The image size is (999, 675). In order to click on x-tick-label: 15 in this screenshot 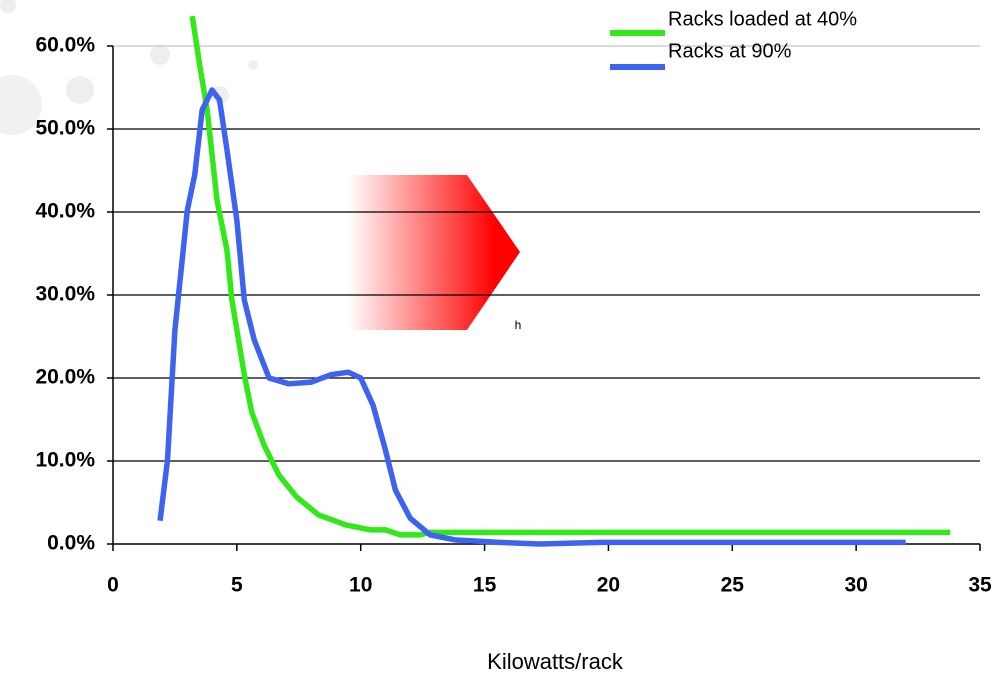, I will do `click(485, 585)`.